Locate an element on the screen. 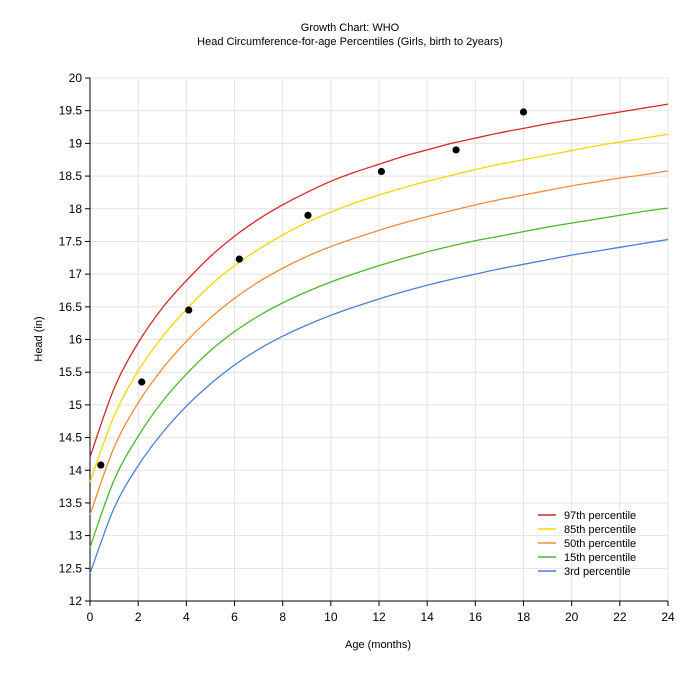  y-tick-label: 16.5 is located at coordinates (71, 307).